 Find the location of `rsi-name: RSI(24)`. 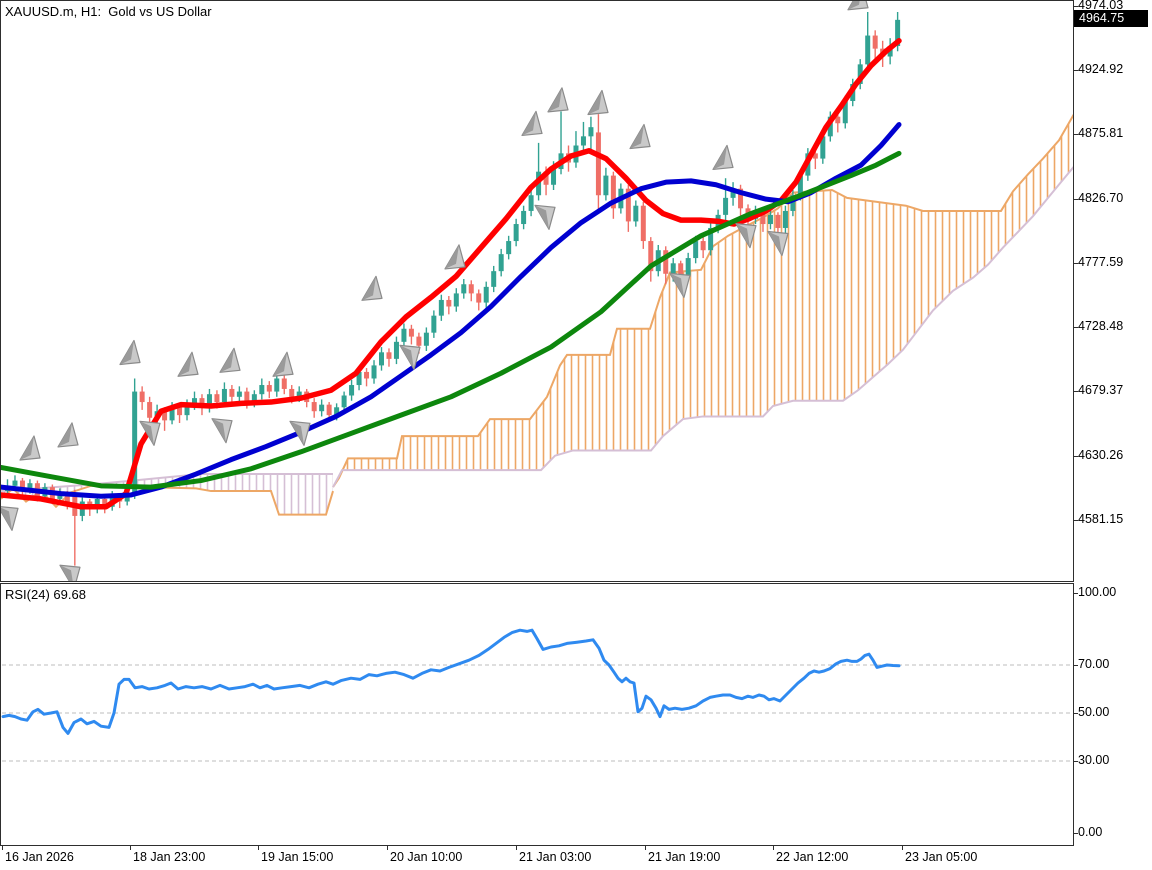

rsi-name: RSI(24) is located at coordinates (27, 594).